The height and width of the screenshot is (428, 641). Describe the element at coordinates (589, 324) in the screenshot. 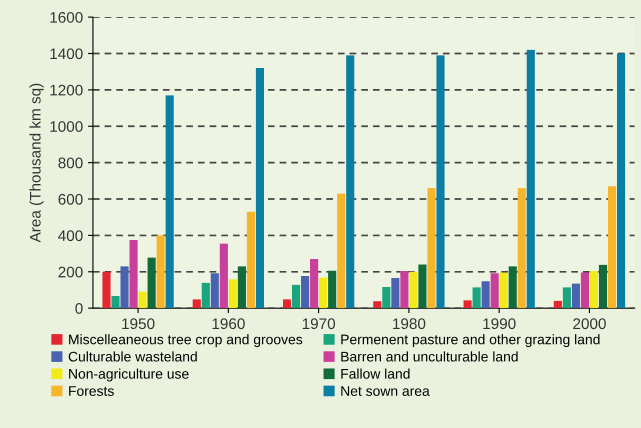

I see `x-tick-label: 2000` at that location.